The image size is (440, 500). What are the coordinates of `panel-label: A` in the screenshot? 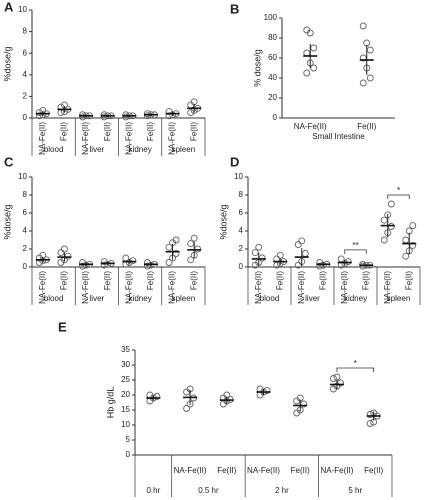 It's located at (9, 7).